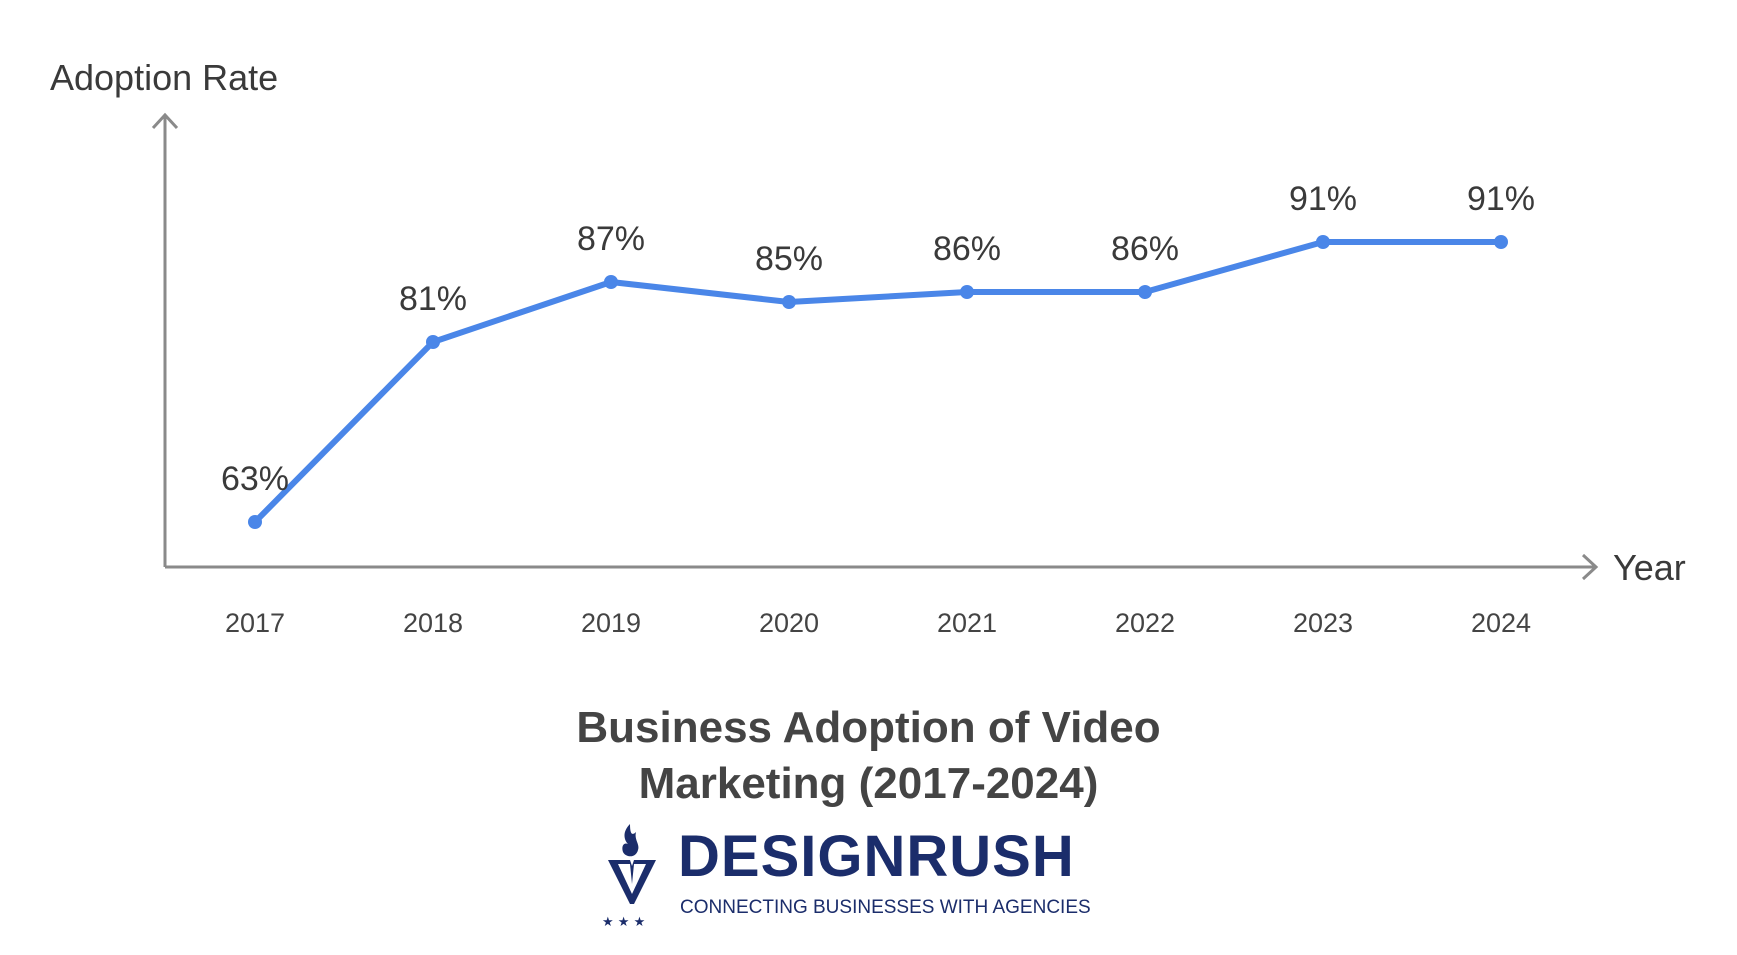 This screenshot has width=1737, height=955. I want to click on data-point-2019, so click(611, 282).